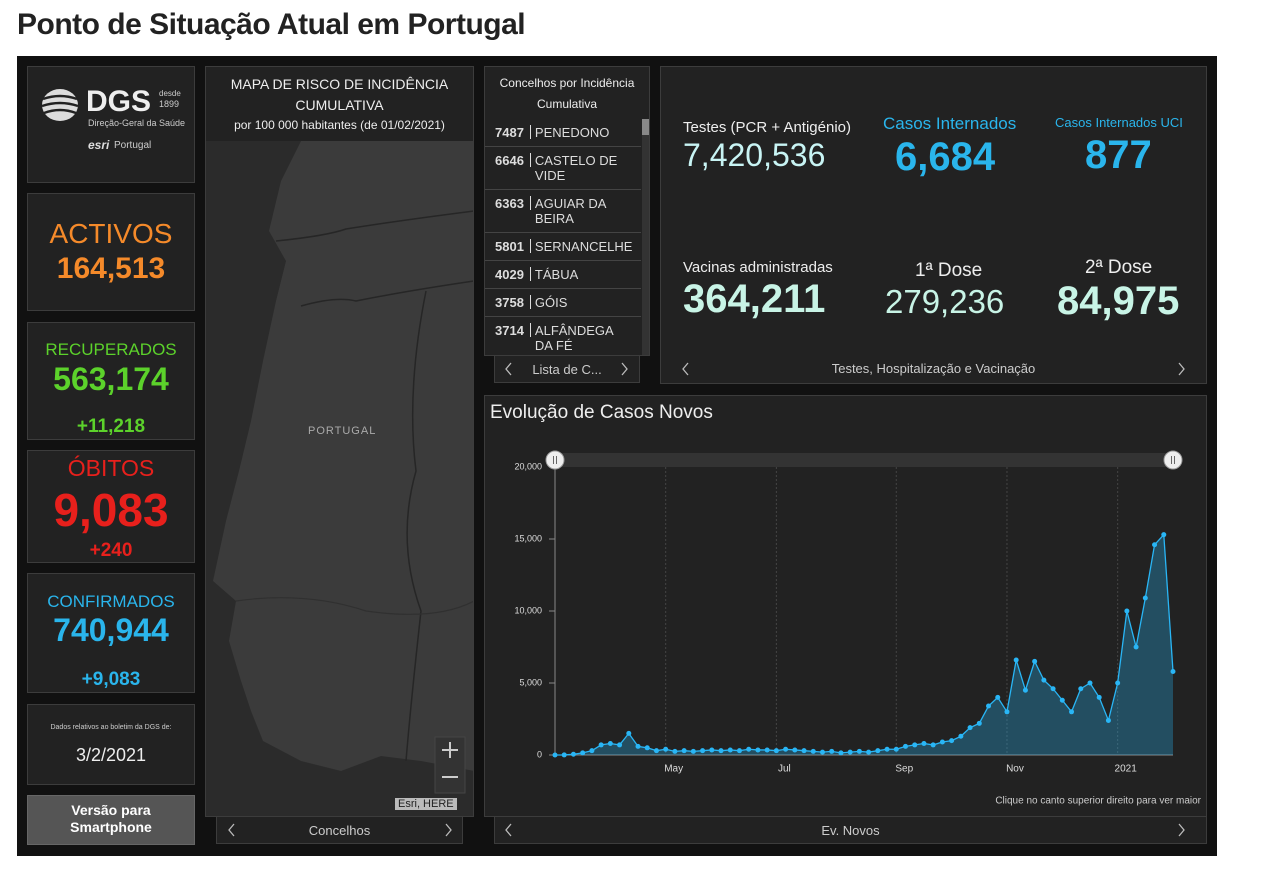 This screenshot has width=1269, height=869. I want to click on list-item: 7487 PENEDONO, so click(563, 133).